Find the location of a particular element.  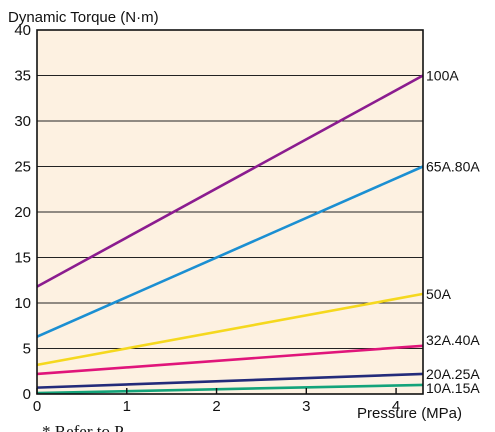

series-label: 65A.80A is located at coordinates (453, 167).